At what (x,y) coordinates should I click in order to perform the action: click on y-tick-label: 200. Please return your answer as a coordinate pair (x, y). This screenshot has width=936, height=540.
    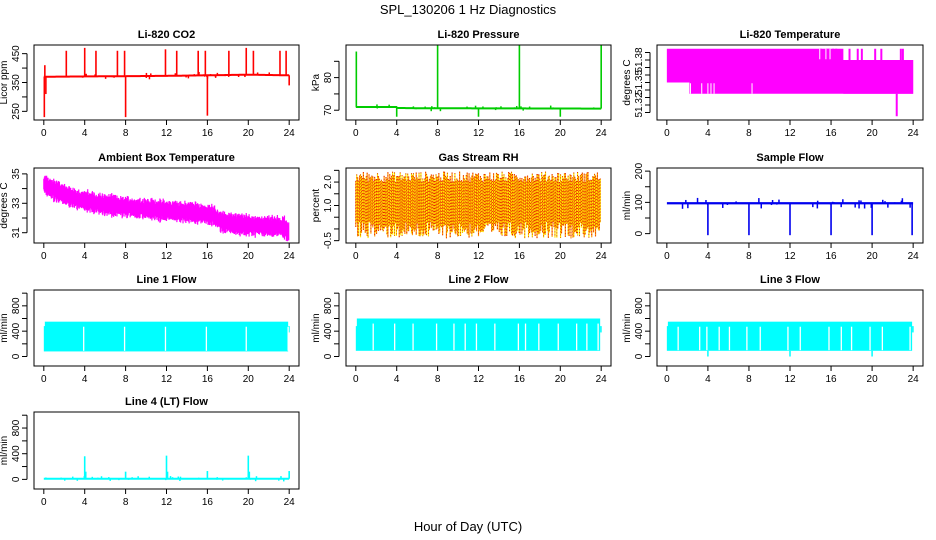
    Looking at the image, I should click on (639, 170).